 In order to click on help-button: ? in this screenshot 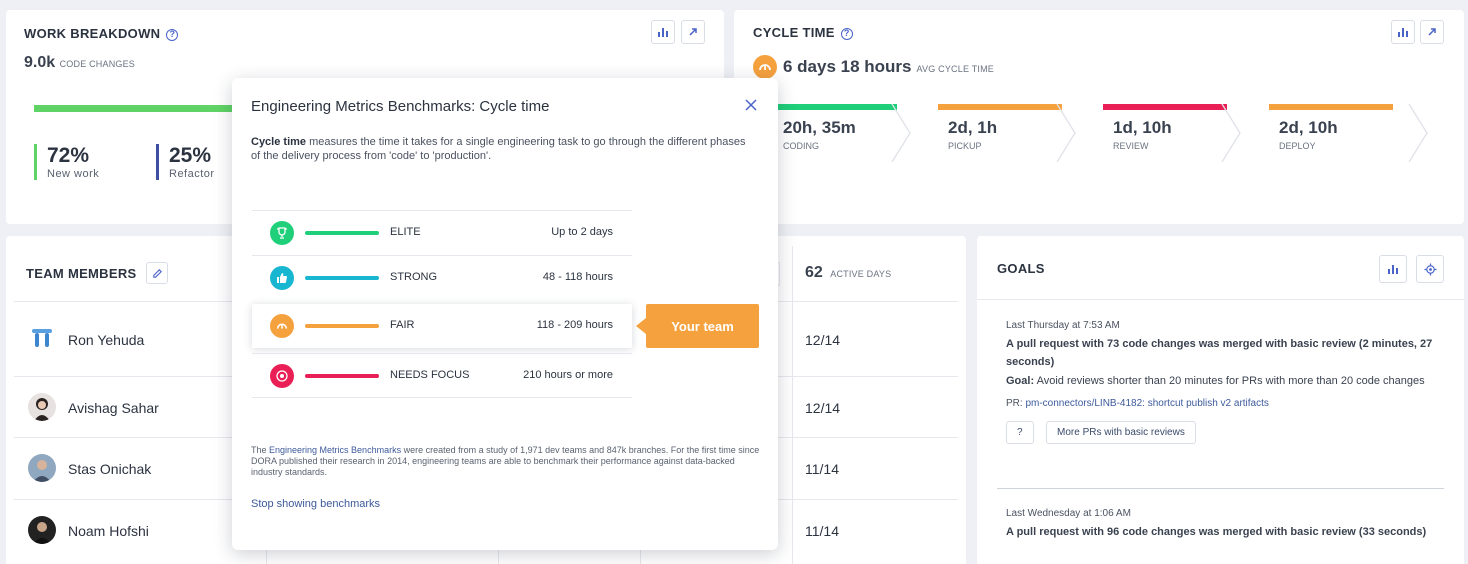, I will do `click(1020, 432)`.